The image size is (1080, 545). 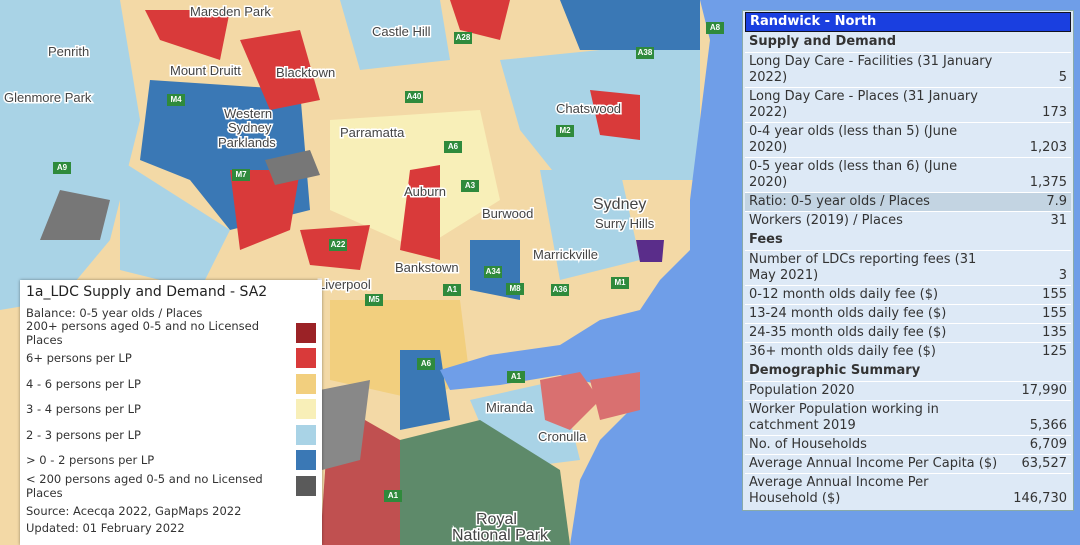 I want to click on stat-row: Ratio: 0-5 year olds / Places 7.9, so click(x=908, y=201).